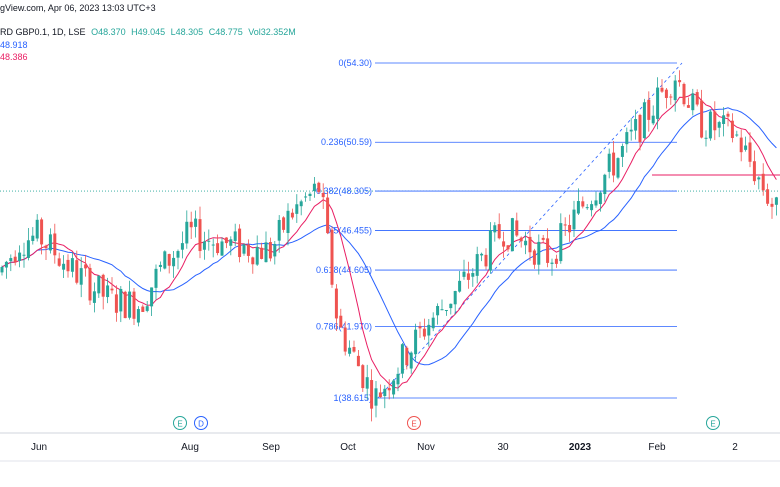  I want to click on ma-blue-value: 48.918, so click(14, 45).